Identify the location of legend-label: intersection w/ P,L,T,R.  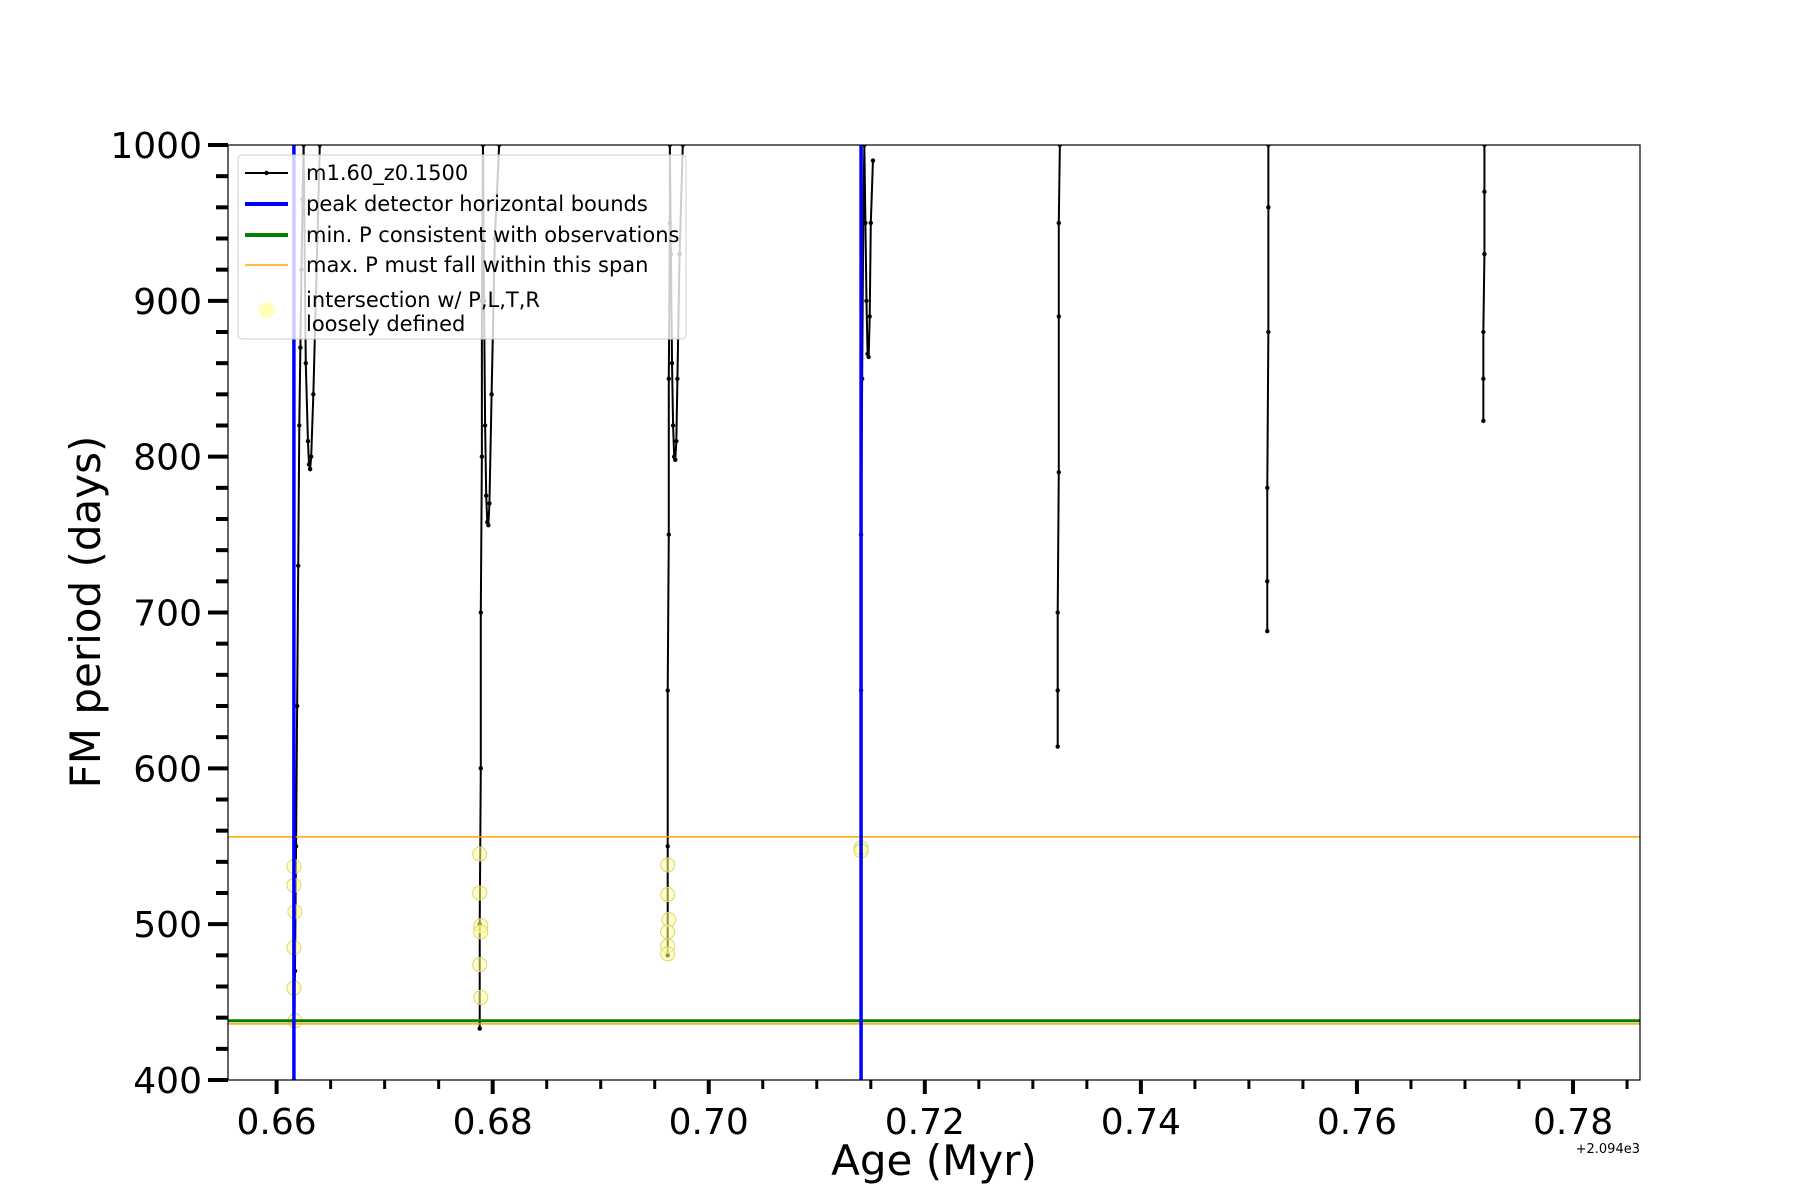
(423, 300).